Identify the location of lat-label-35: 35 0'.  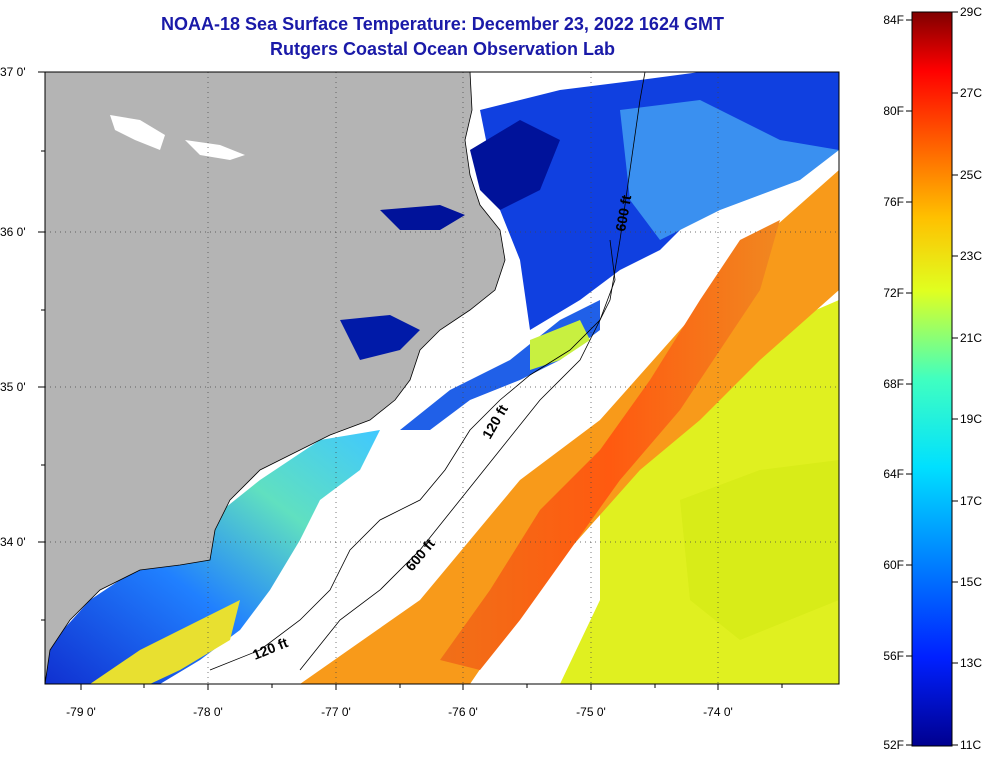
(13, 387).